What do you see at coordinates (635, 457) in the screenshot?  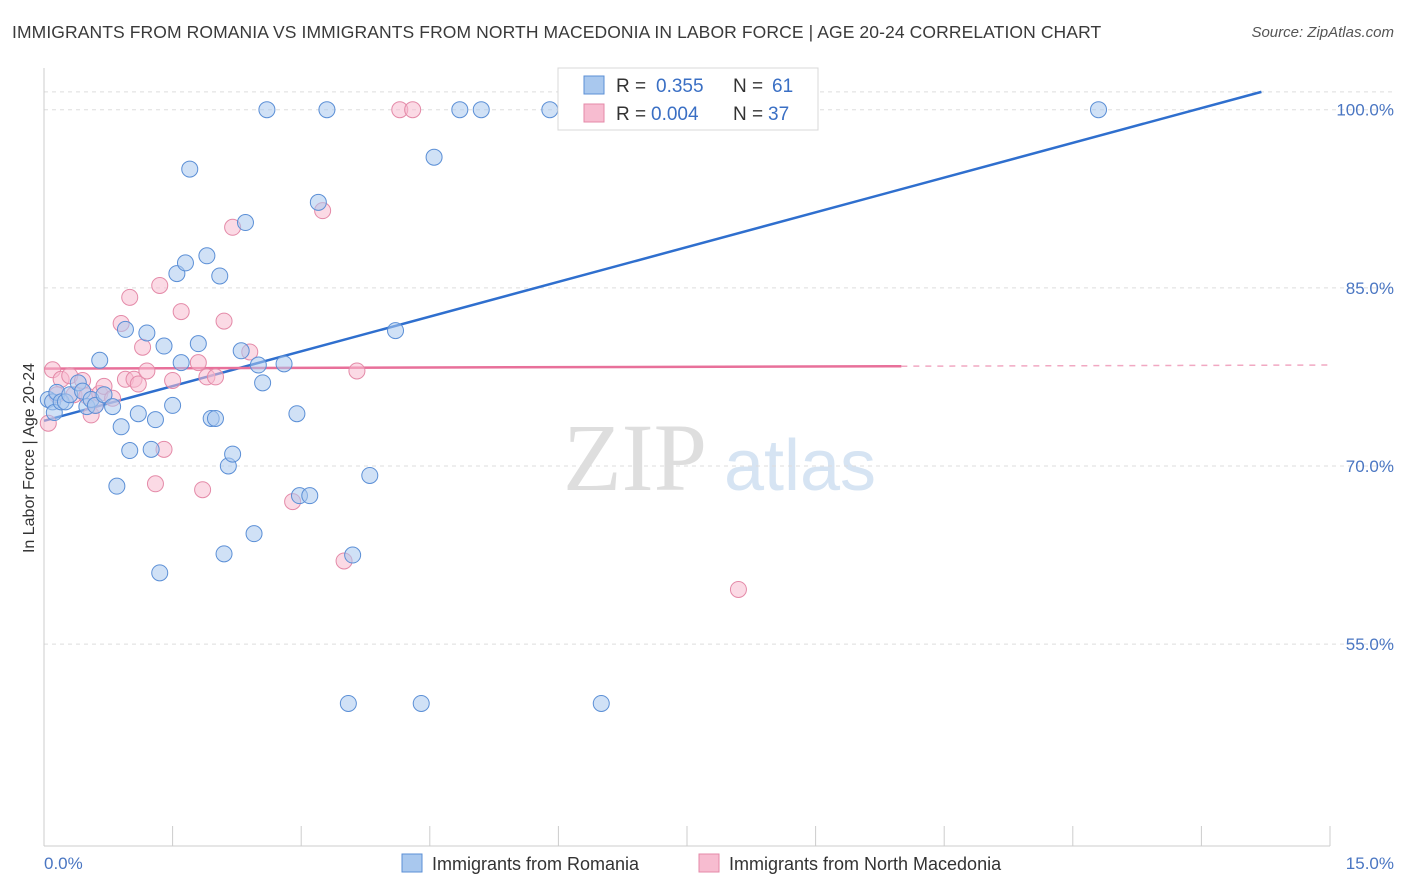 I see `watermark-zip: ZIP` at bounding box center [635, 457].